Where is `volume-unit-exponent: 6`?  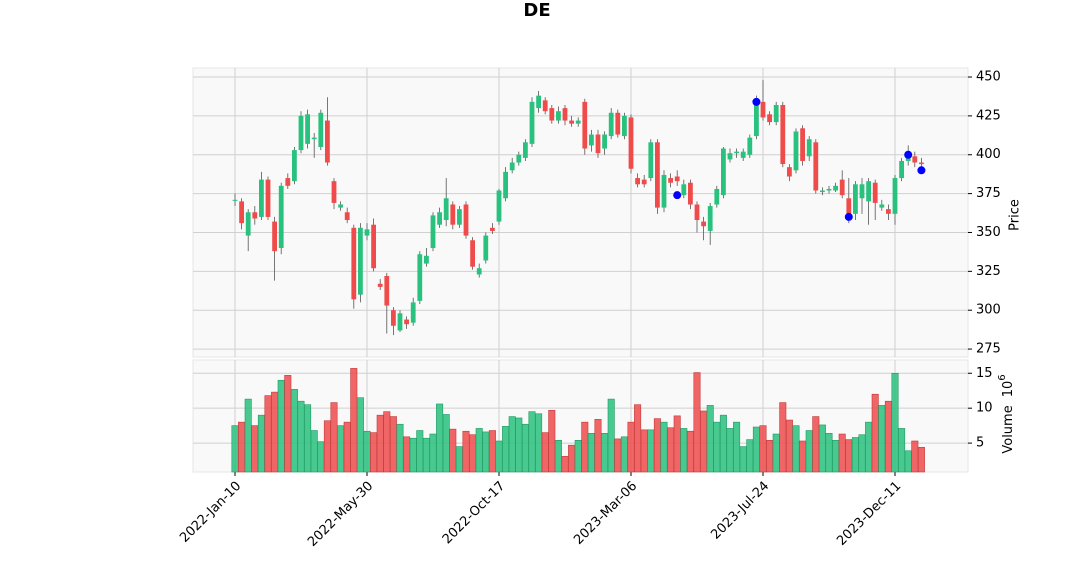 volume-unit-exponent: 6 is located at coordinates (1002, 377).